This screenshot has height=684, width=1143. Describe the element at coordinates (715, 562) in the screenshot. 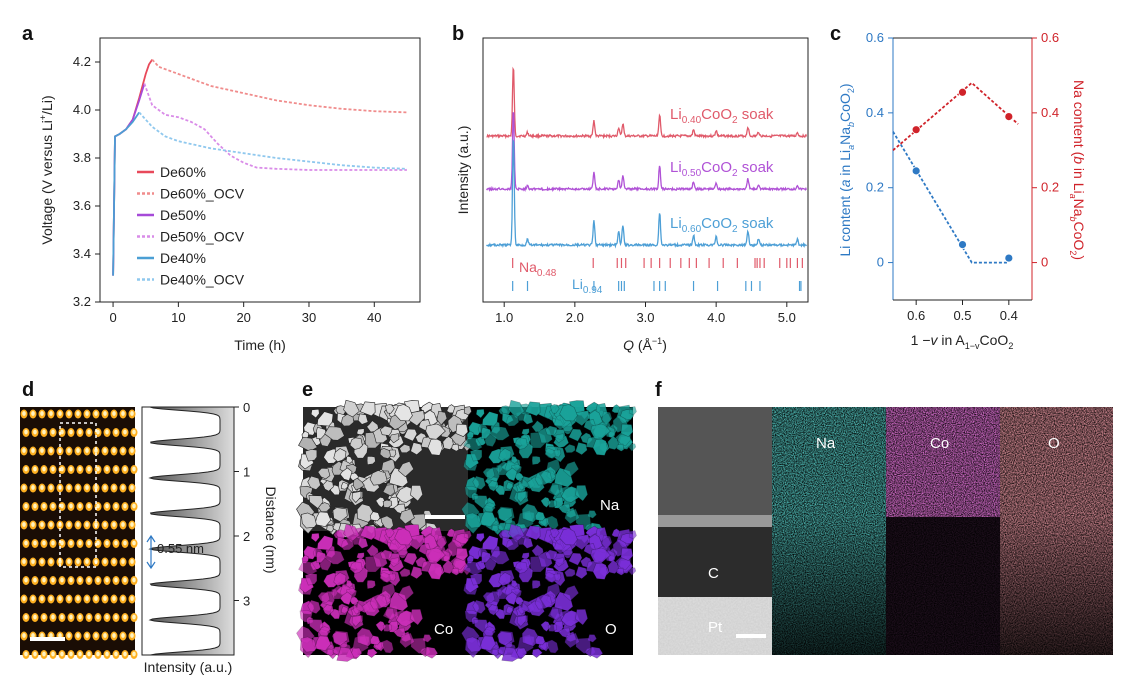

I see `carbon-layer` at that location.